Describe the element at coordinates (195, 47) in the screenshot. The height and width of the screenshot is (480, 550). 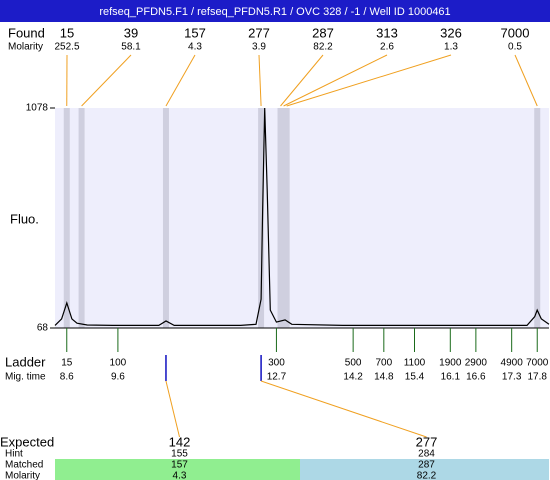
I see `found-molarity: 4.3` at that location.